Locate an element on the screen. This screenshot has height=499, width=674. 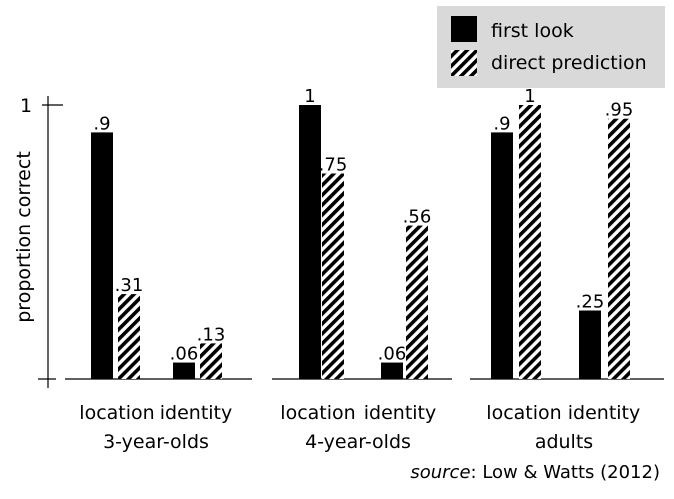
bar-3-year-olds-identity-first-look is located at coordinates (184, 370).